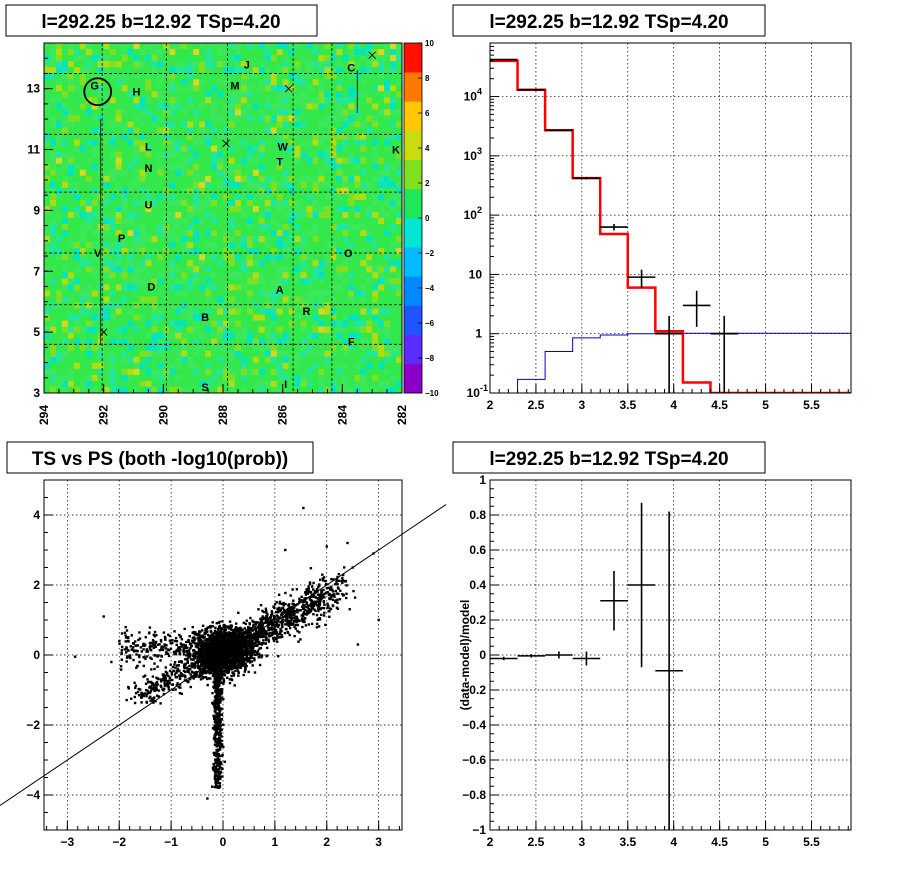 Image resolution: width=898 pixels, height=875 pixels. Describe the element at coordinates (427, 78) in the screenshot. I see `palette-tick-label: 8` at that location.